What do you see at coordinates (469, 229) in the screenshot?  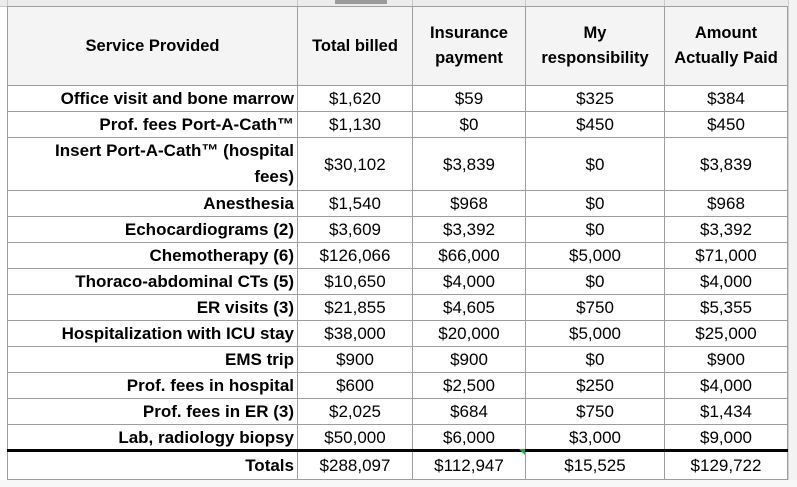 I see `cell-insurance-payment: $3,392` at bounding box center [469, 229].